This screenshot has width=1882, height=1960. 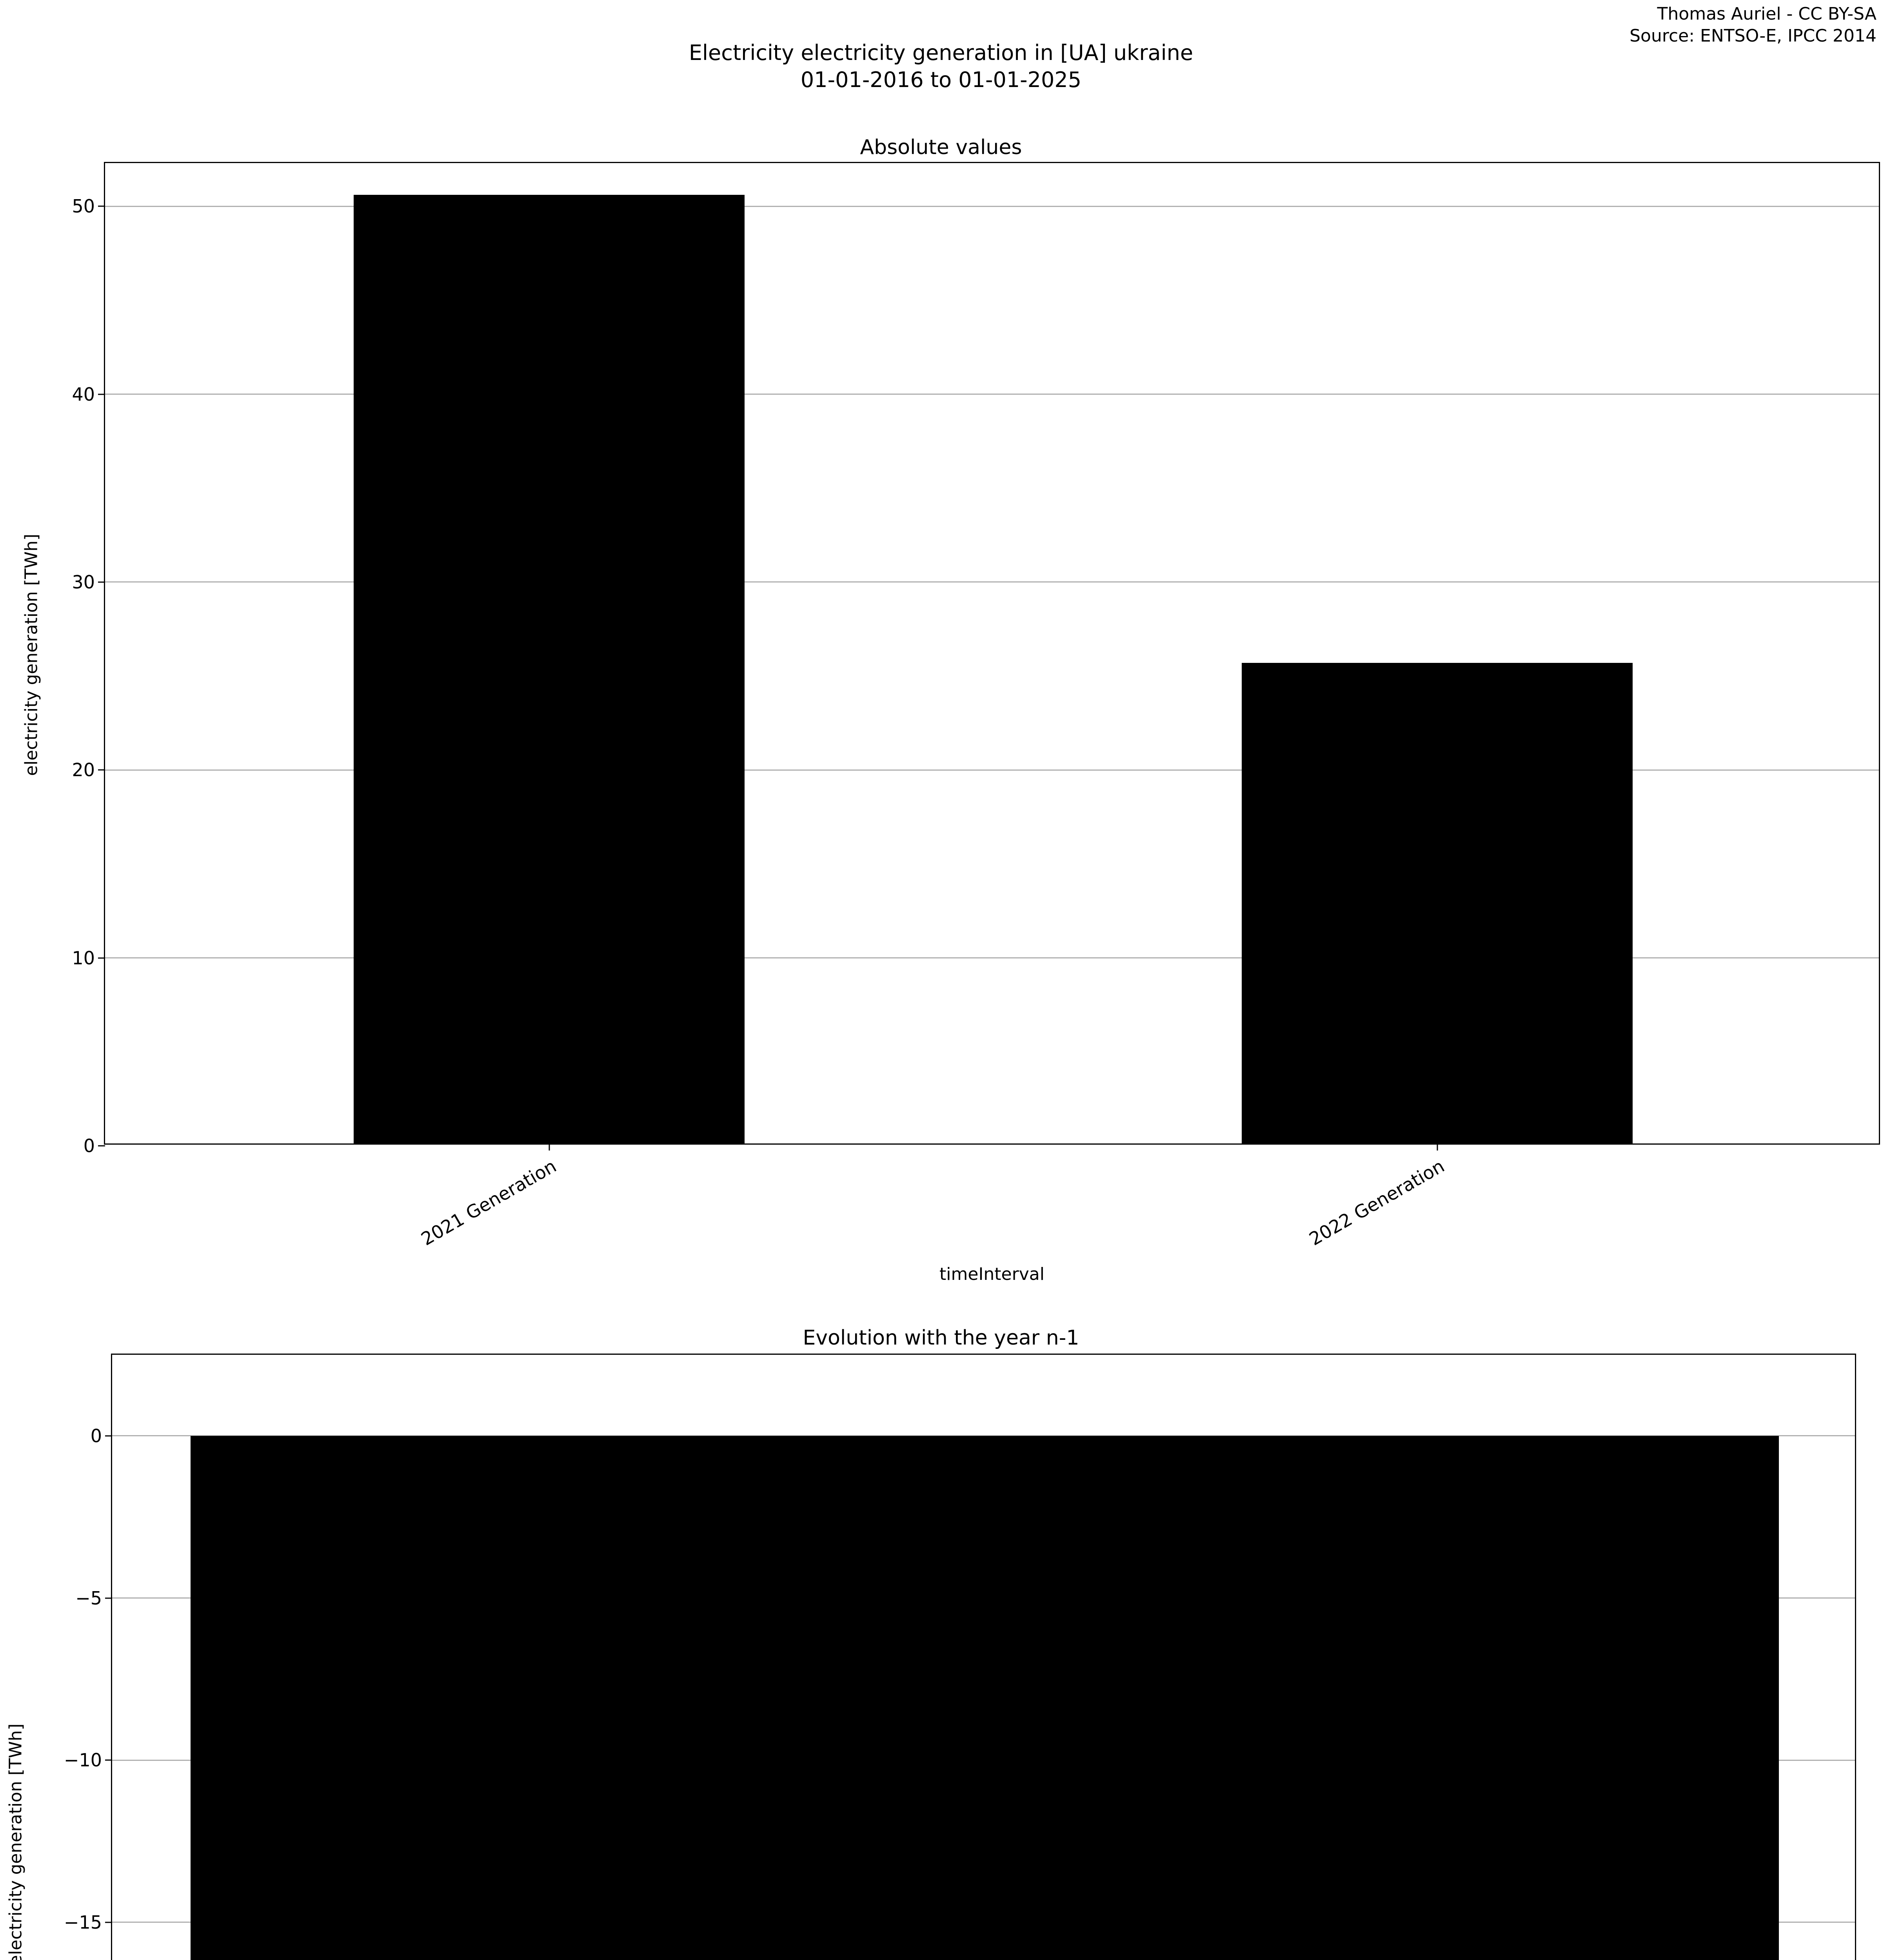 I want to click on subplot-2-title: Evolution with the year n-1, so click(x=941, y=1338).